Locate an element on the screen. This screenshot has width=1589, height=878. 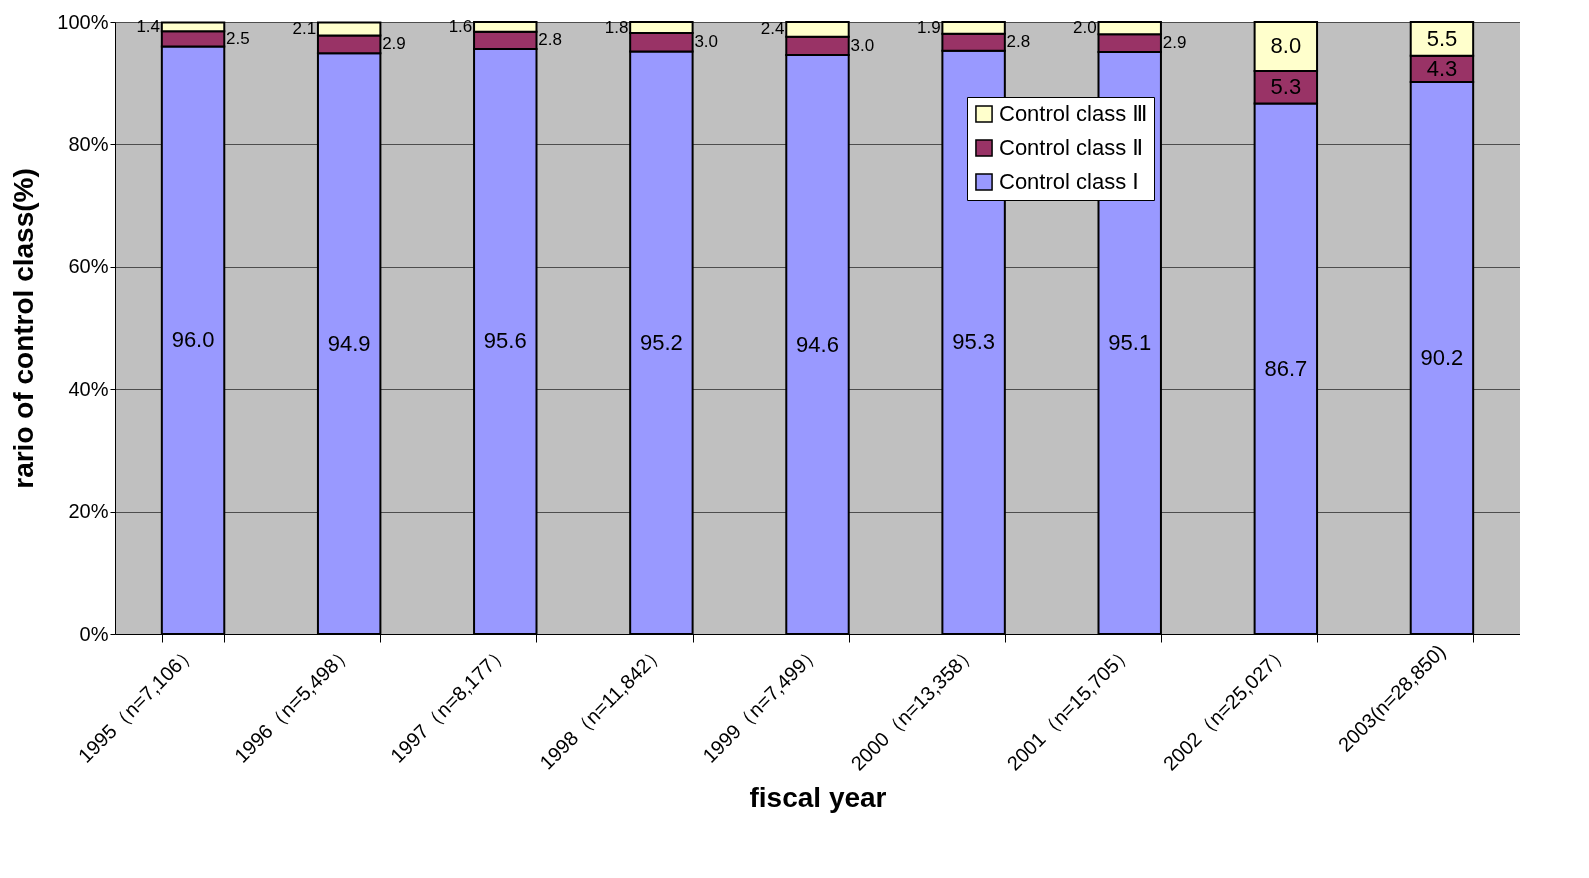
data-label: 96.0 is located at coordinates (193, 340).